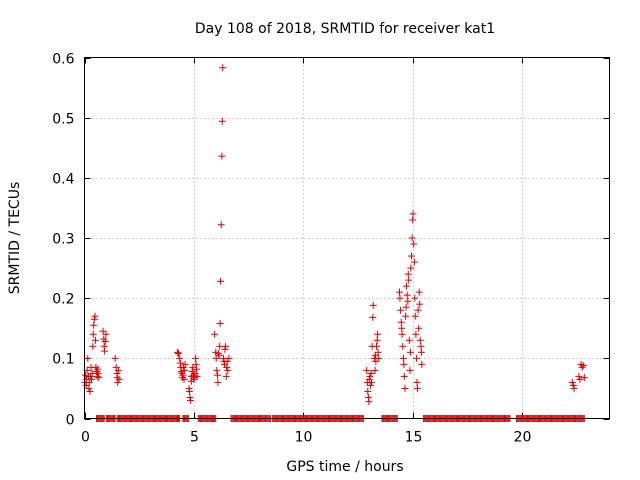  I want to click on x-tick-label: 0, so click(85, 438).